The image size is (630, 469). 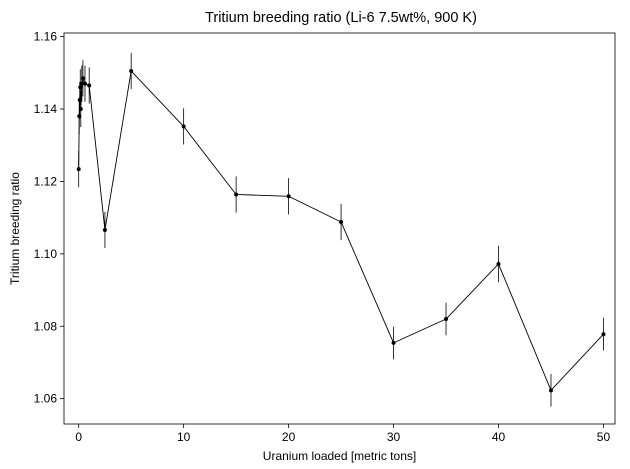 What do you see at coordinates (339, 456) in the screenshot?
I see `x-axis-label: Uranium loaded [metric tons]` at bounding box center [339, 456].